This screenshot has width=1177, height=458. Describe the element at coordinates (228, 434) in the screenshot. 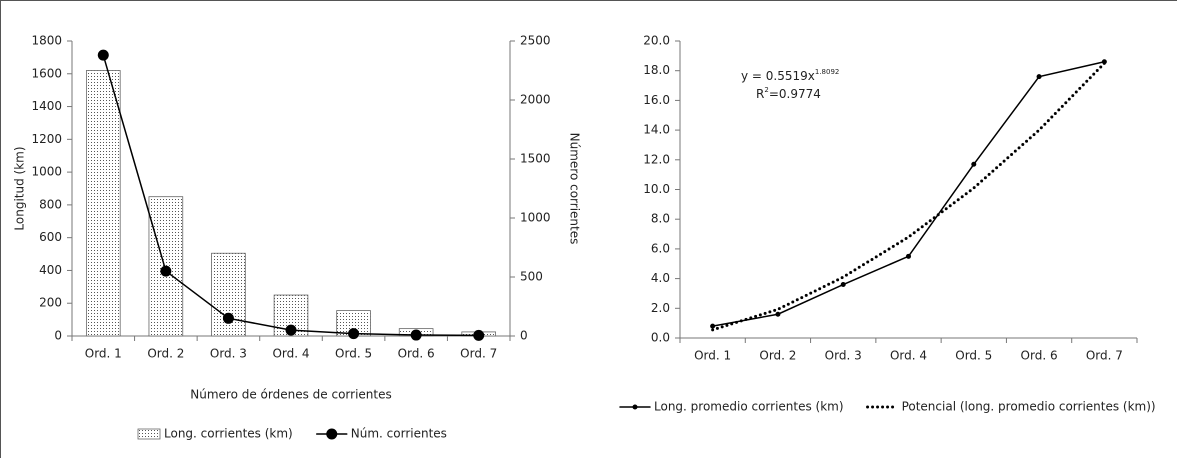

I see `legend-label: Long. corrientes (km)` at that location.